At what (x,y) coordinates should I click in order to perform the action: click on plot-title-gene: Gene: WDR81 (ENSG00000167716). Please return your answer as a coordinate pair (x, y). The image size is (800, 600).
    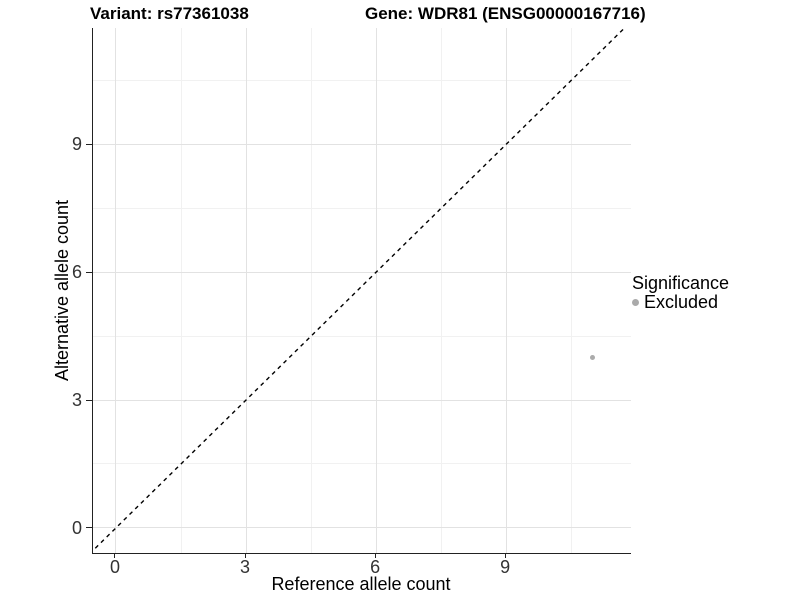
    Looking at the image, I should click on (505, 13).